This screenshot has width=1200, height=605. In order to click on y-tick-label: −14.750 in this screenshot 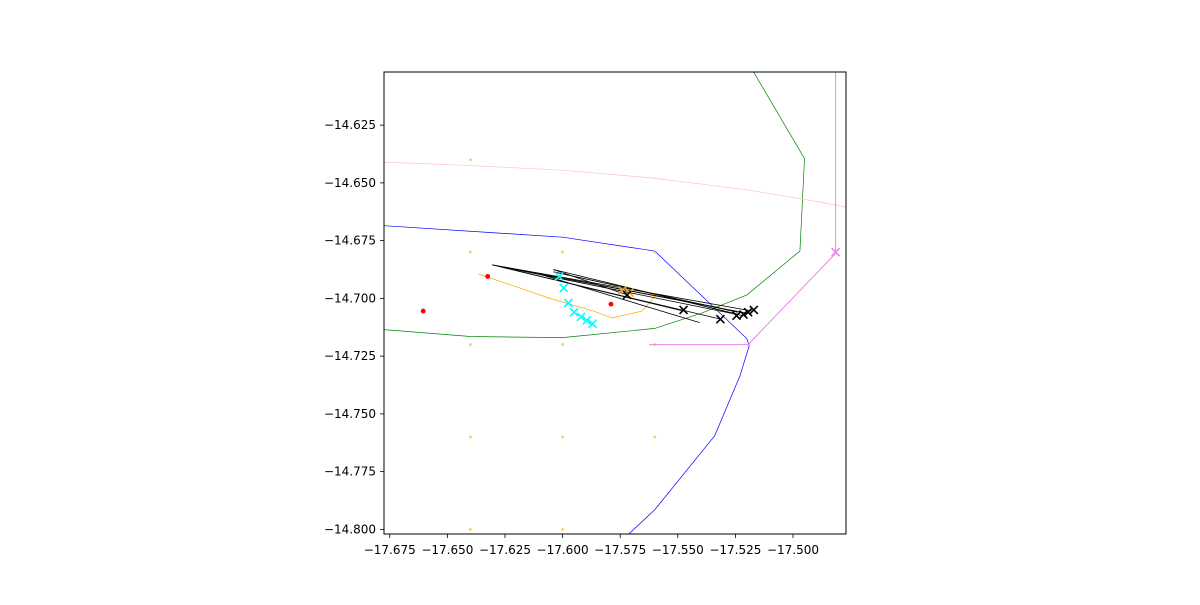, I will do `click(350, 414)`.